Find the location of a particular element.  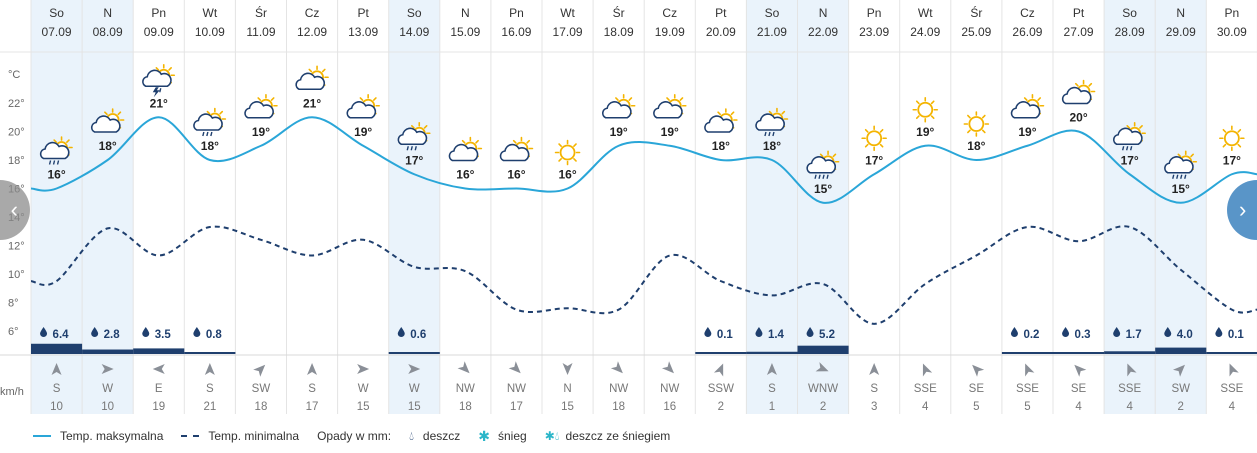

date-label: 28.09 is located at coordinates (1130, 32).